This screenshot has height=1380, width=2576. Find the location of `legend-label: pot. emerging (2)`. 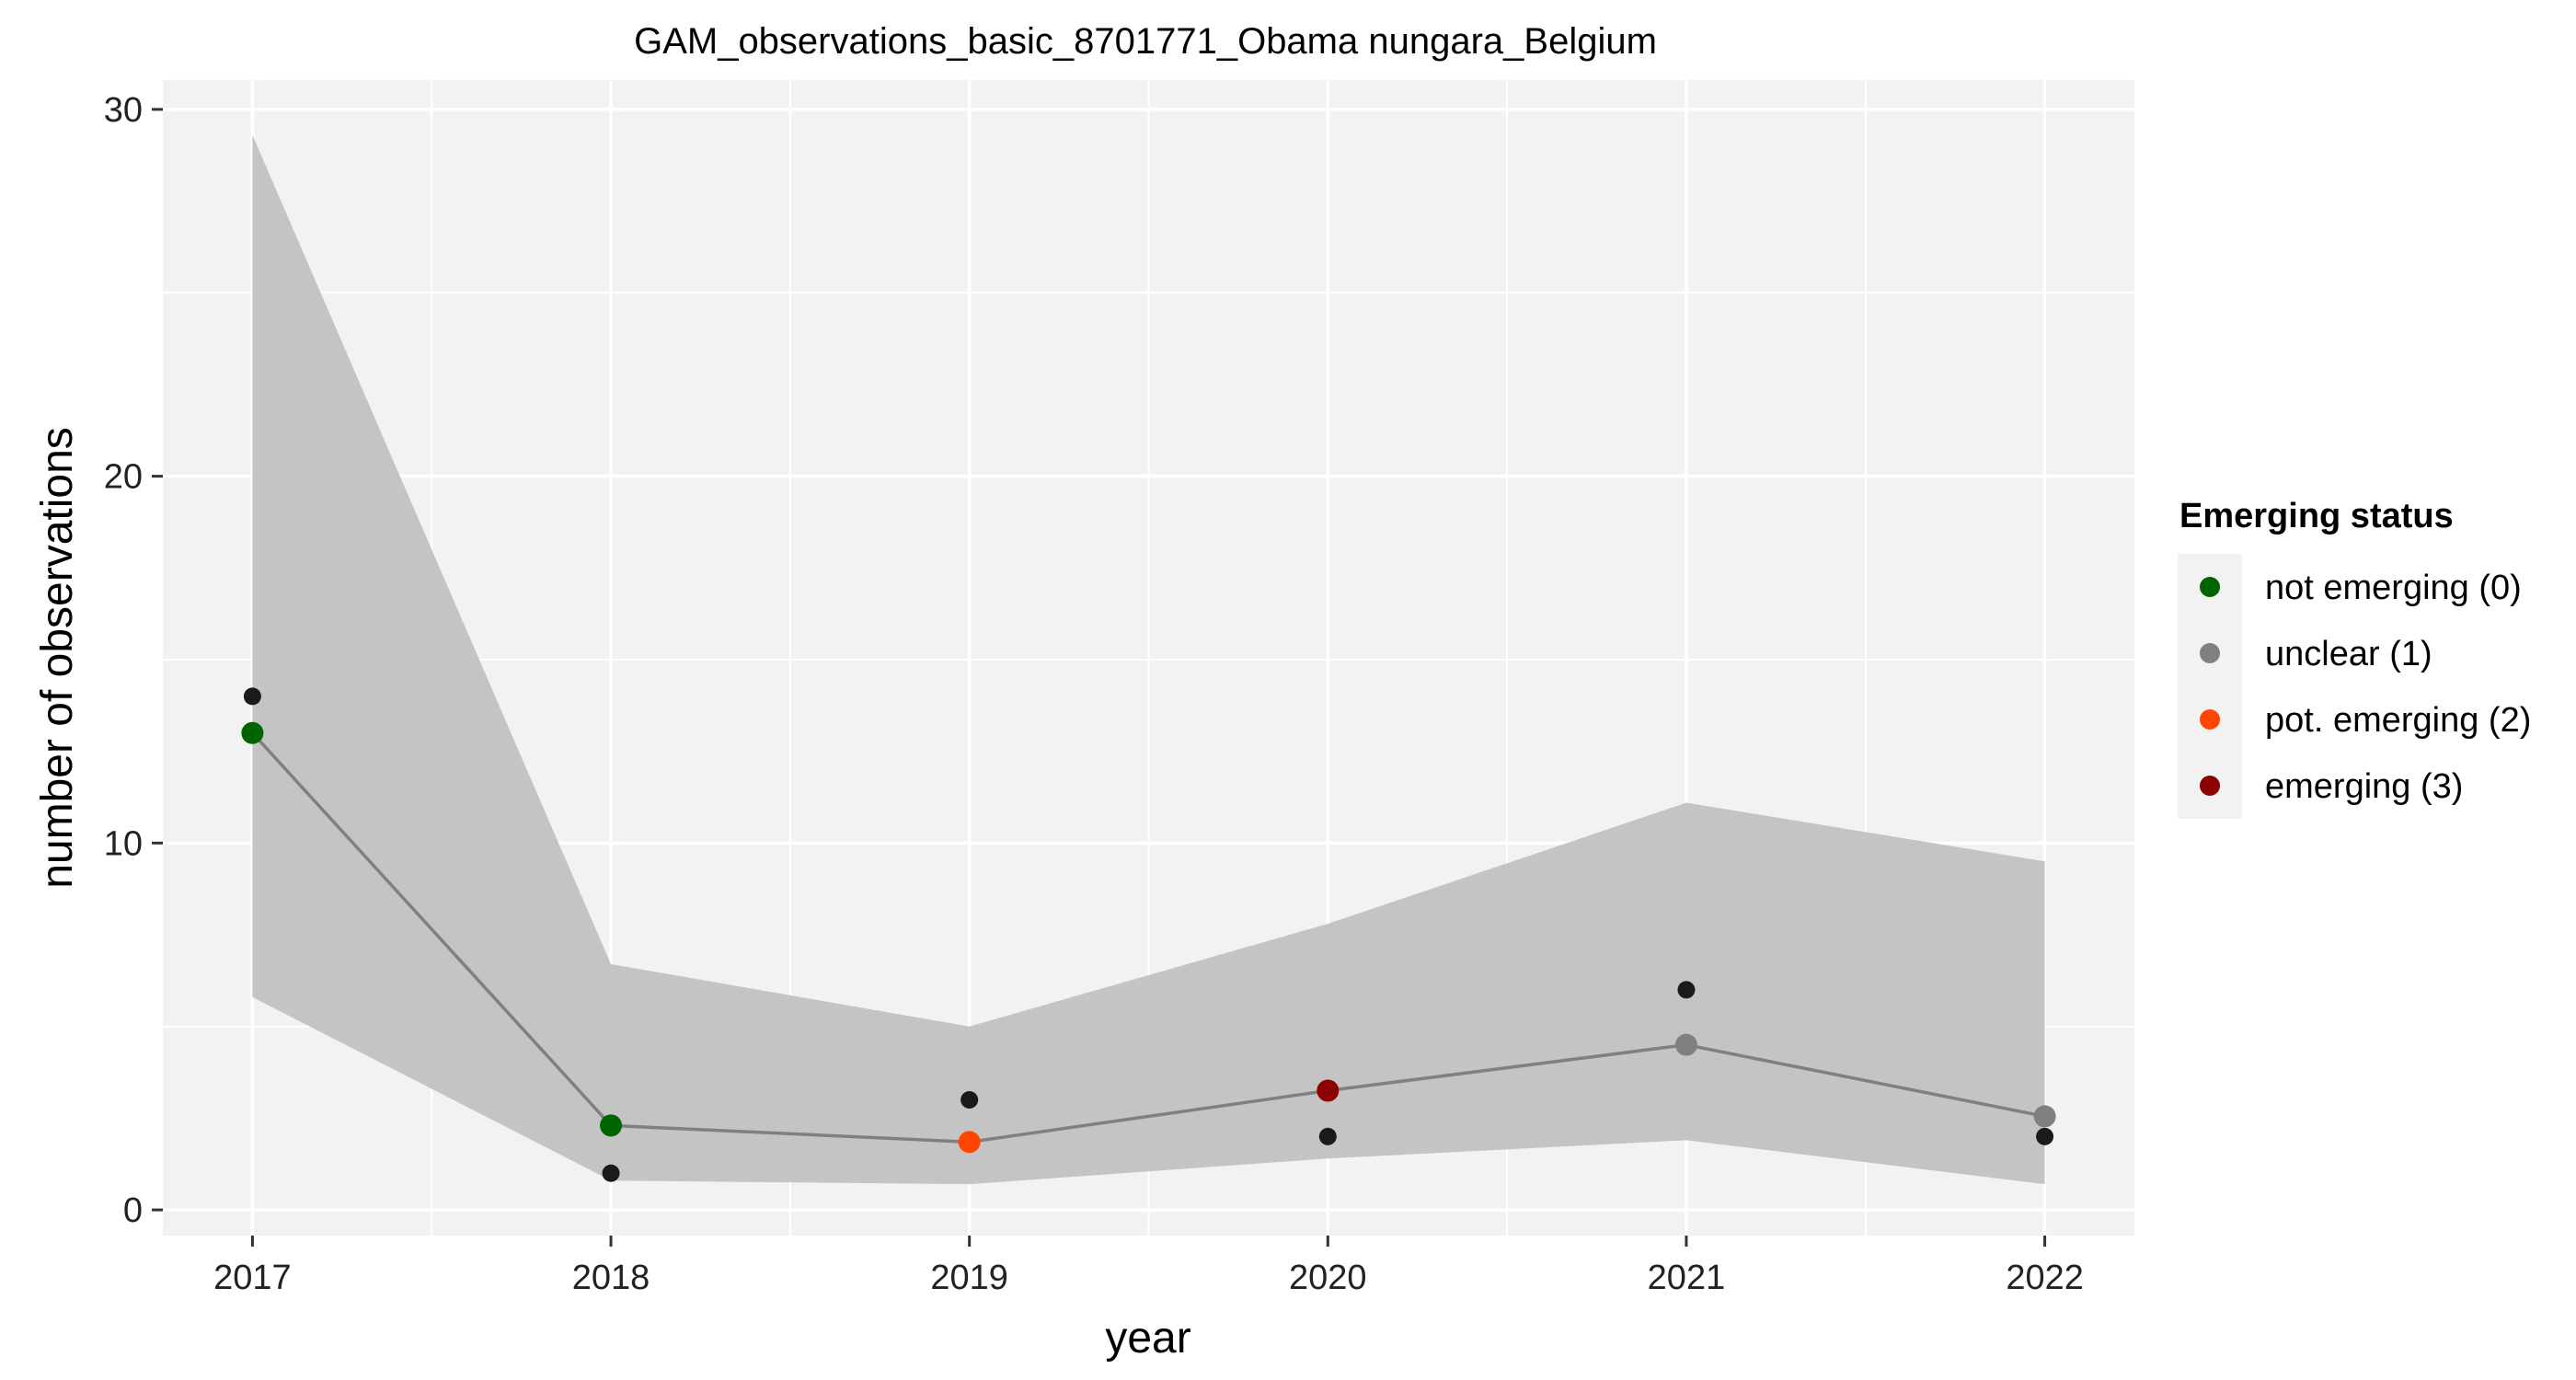

legend-label: pot. emerging (2) is located at coordinates (2398, 720).